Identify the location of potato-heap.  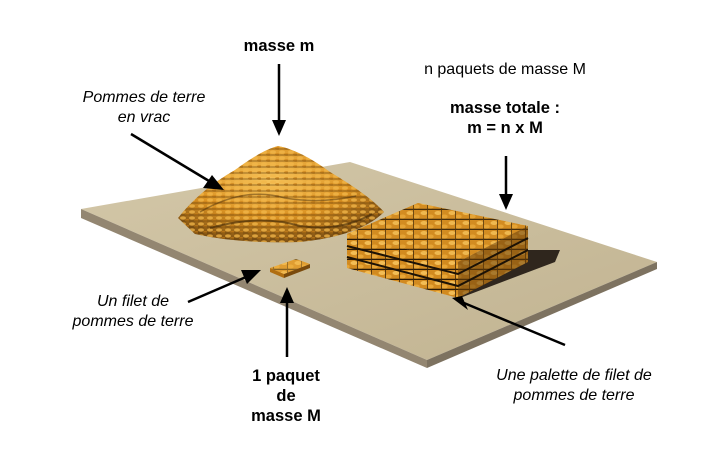
(281, 194).